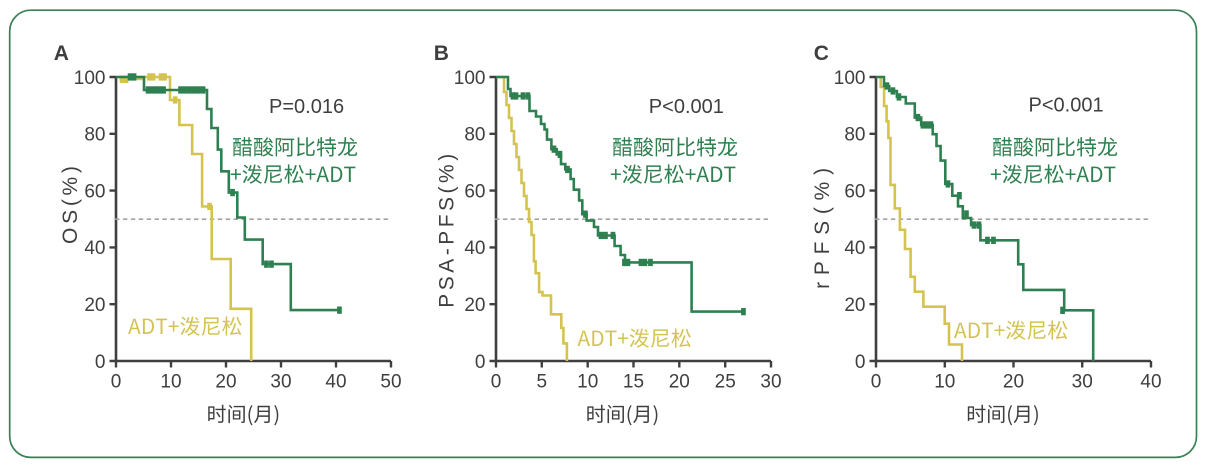 This screenshot has height=469, width=1208. I want to click on svg-text: 15, so click(633, 382).